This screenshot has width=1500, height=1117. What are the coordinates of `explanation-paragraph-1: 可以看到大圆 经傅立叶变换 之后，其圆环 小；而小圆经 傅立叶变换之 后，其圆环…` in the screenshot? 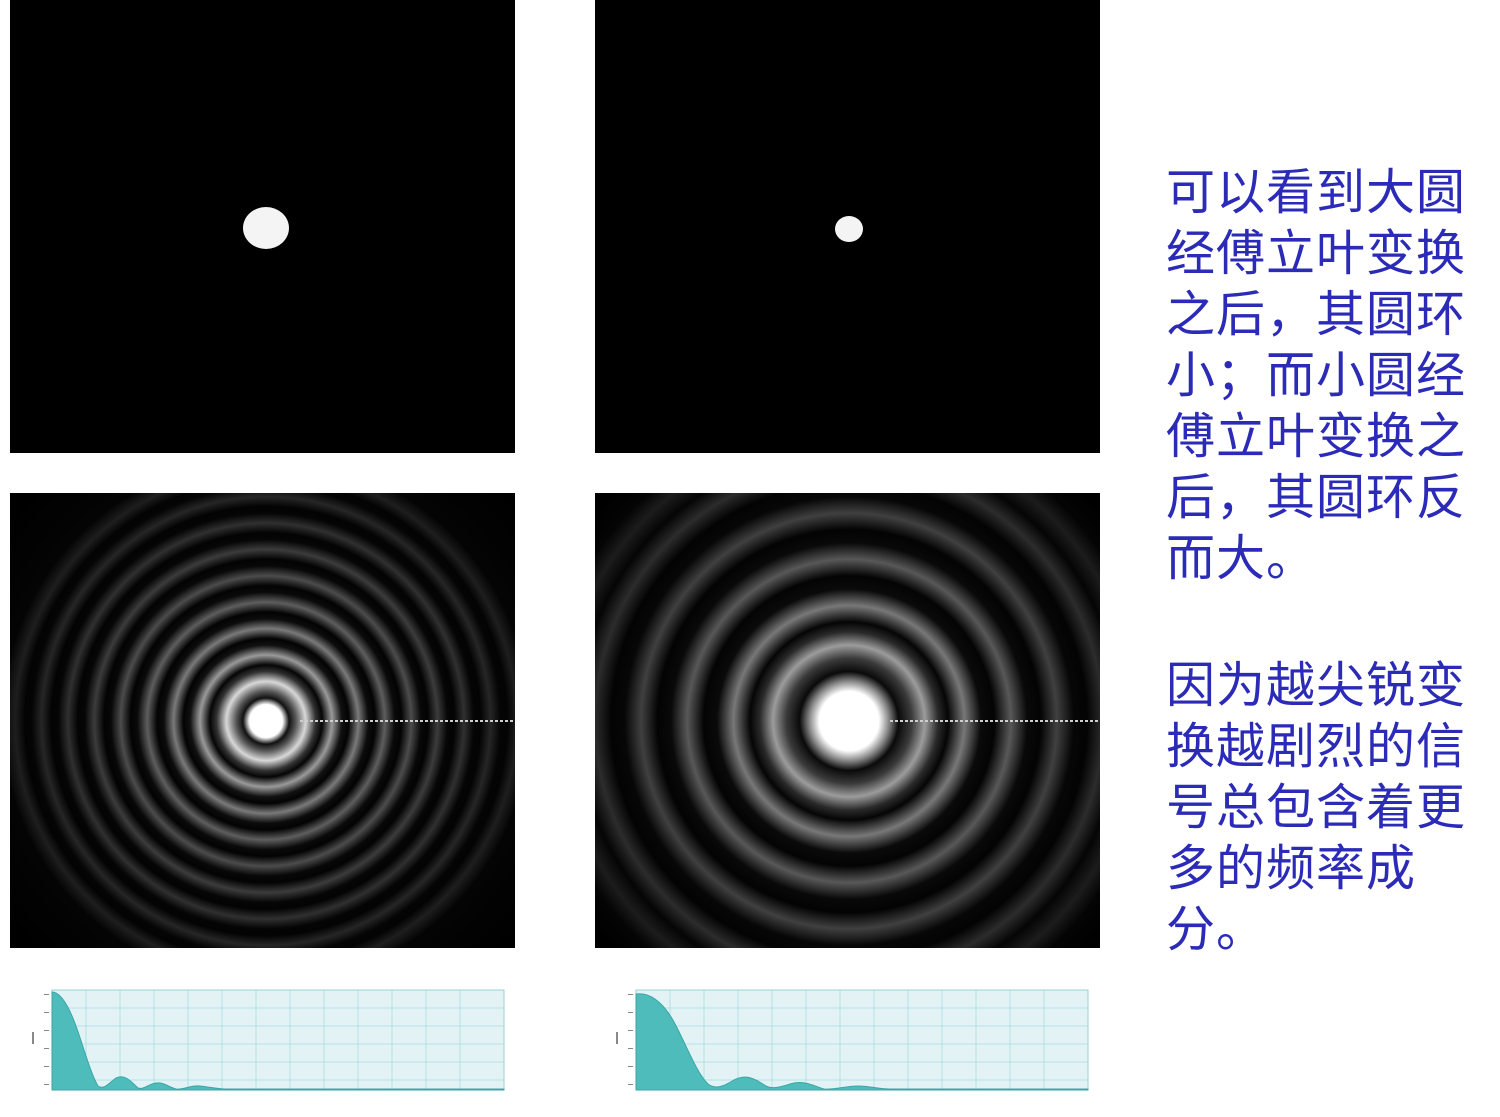 It's located at (1316, 375).